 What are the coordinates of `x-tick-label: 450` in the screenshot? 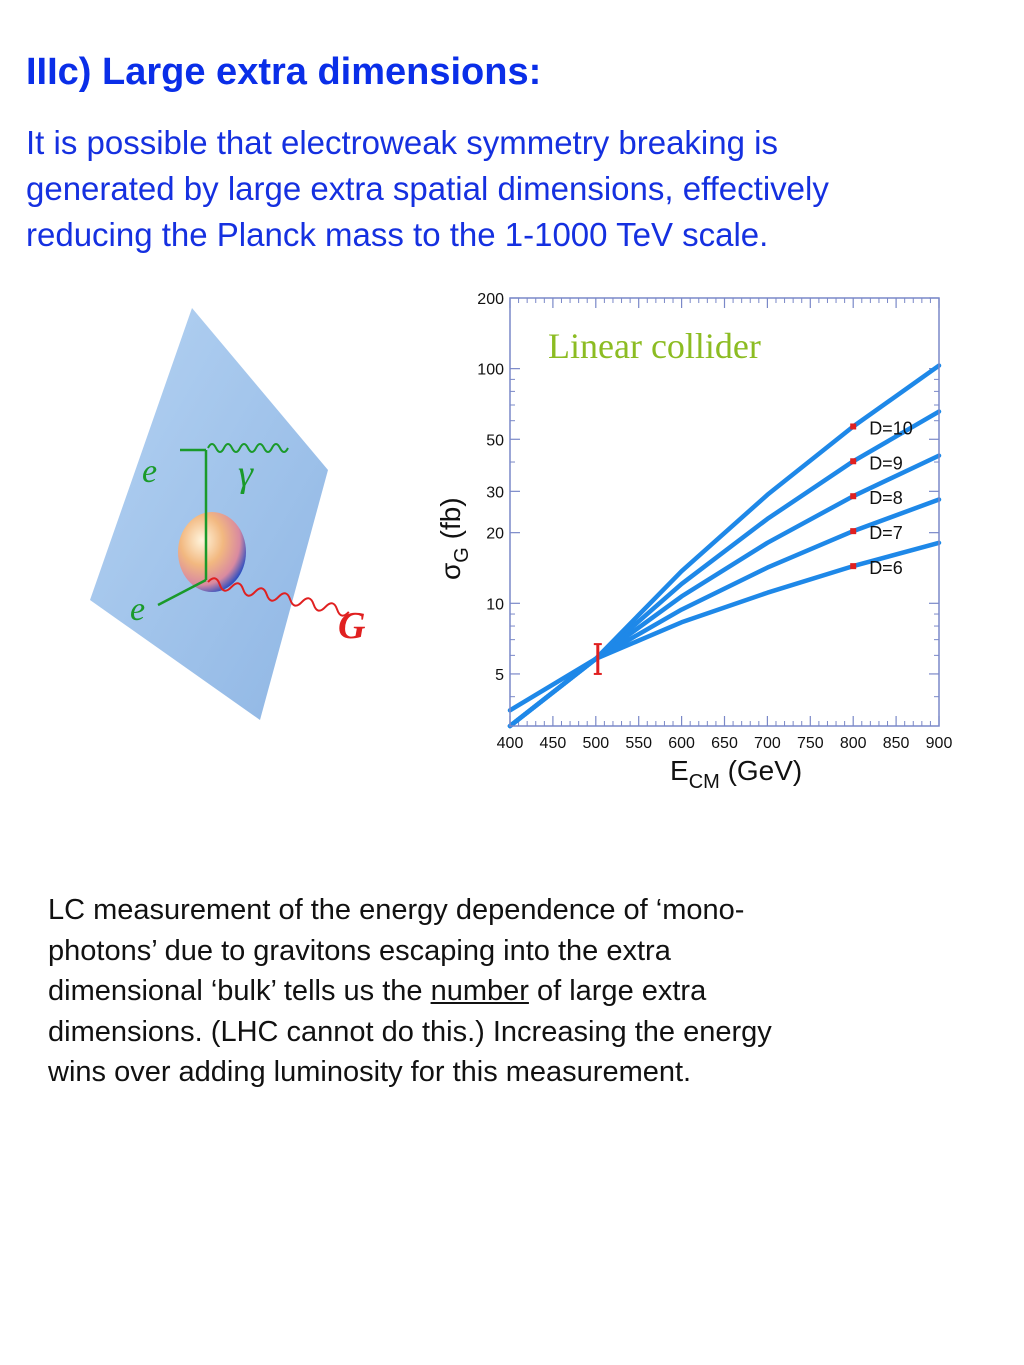 It's located at (553, 743).